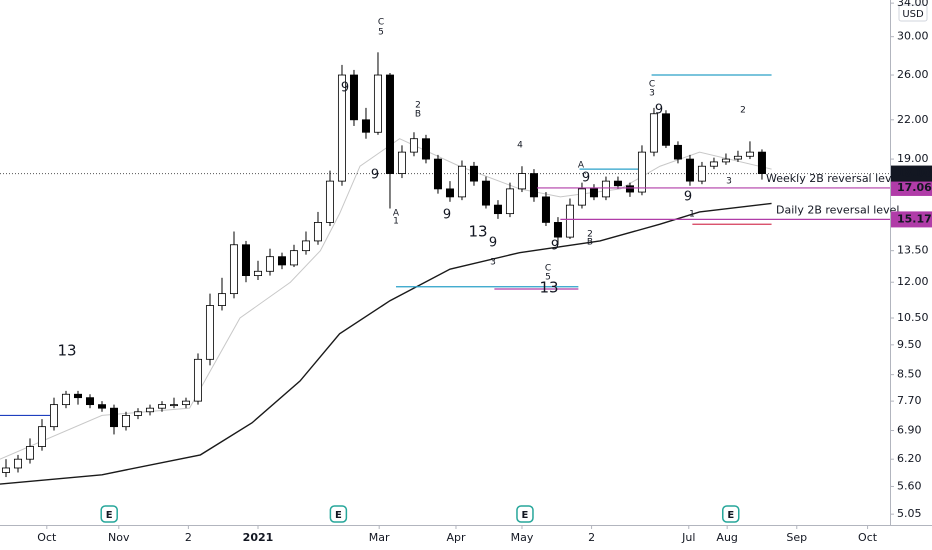 The width and height of the screenshot is (932, 550). I want to click on y-tick-label: 26.00, so click(913, 74).